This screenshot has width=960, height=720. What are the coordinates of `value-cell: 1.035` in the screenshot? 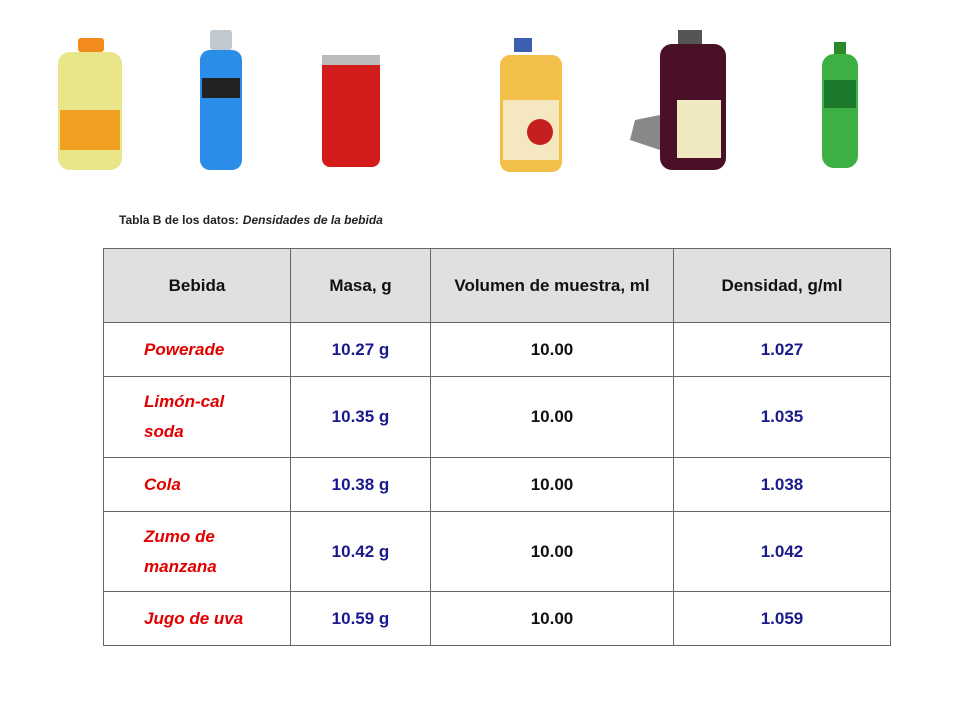 It's located at (782, 417).